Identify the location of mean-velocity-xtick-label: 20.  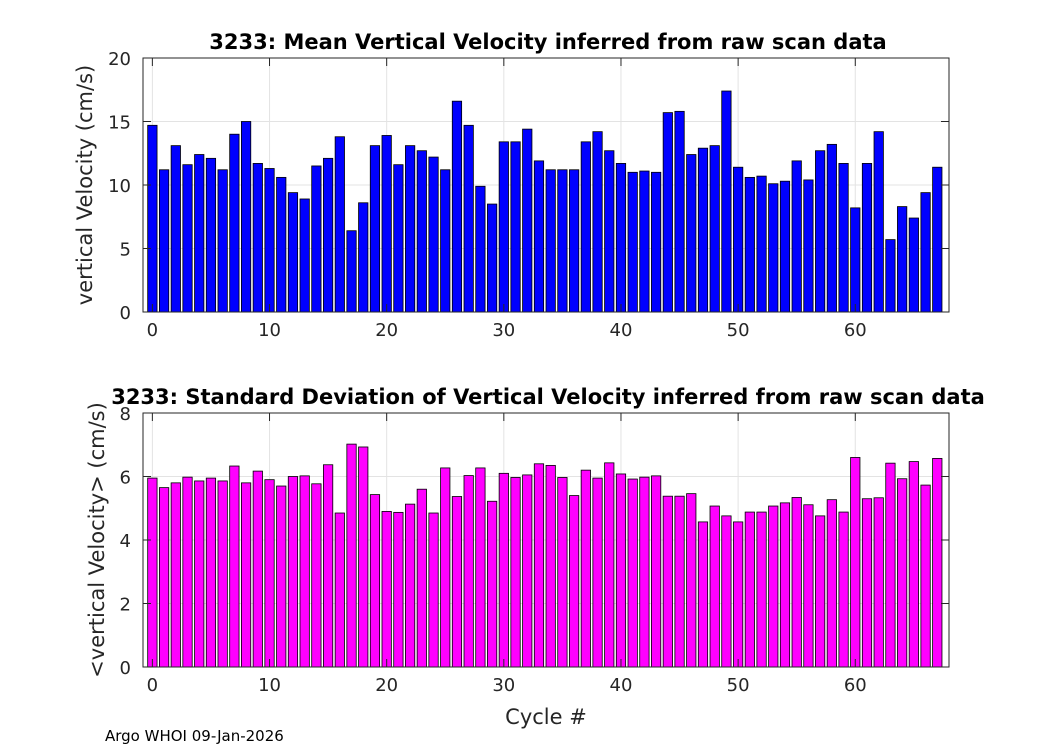
(386, 330).